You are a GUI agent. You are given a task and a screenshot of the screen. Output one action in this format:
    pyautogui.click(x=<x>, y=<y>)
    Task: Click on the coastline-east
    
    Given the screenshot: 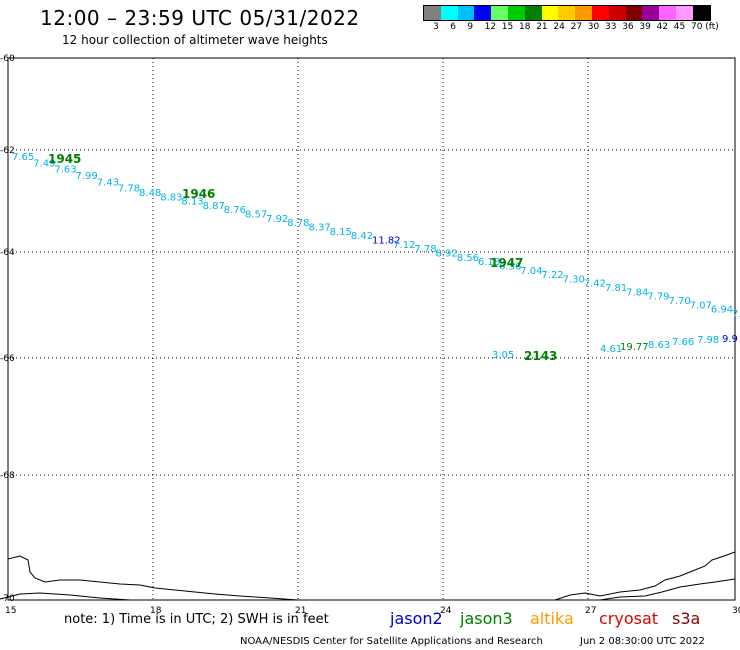 What is the action you would take?
    pyautogui.click(x=645, y=576)
    